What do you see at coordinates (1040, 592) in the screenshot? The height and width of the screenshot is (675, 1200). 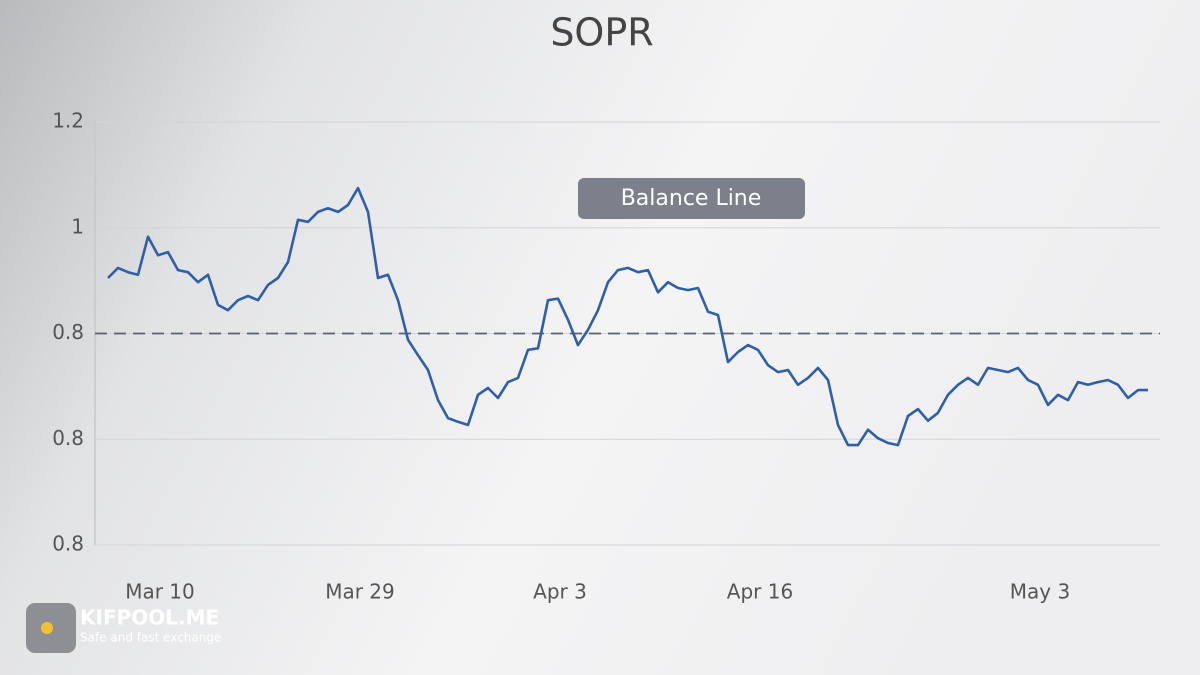 I see `x-tick-label: May 3` at bounding box center [1040, 592].